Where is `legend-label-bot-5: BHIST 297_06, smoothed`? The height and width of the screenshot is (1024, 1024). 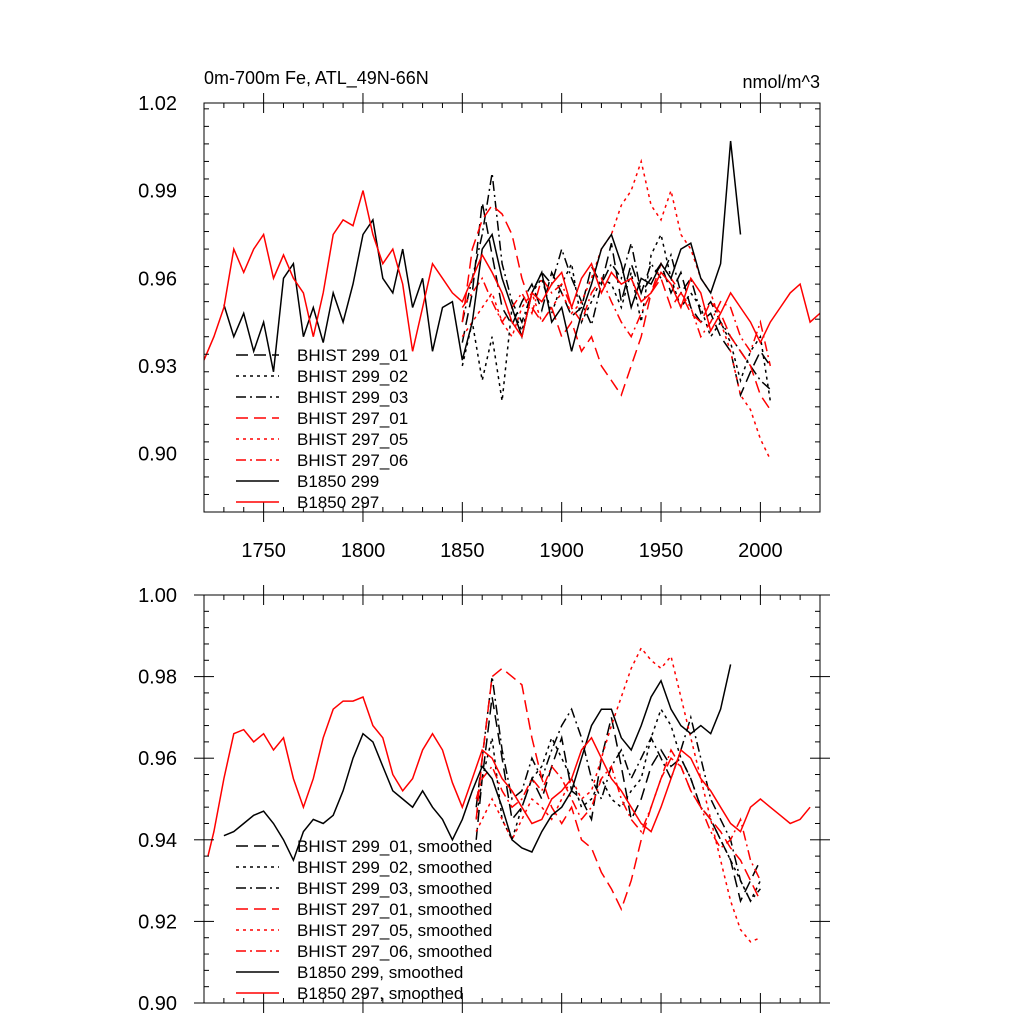 legend-label-bot-5: BHIST 297_06, smoothed is located at coordinates (394, 951).